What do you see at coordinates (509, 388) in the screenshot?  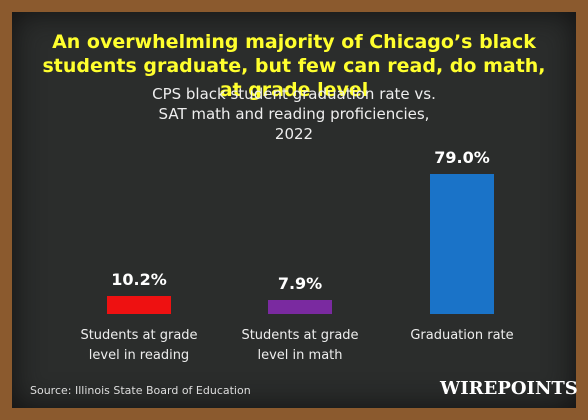 I see `logo: WIREPOINTS` at bounding box center [509, 388].